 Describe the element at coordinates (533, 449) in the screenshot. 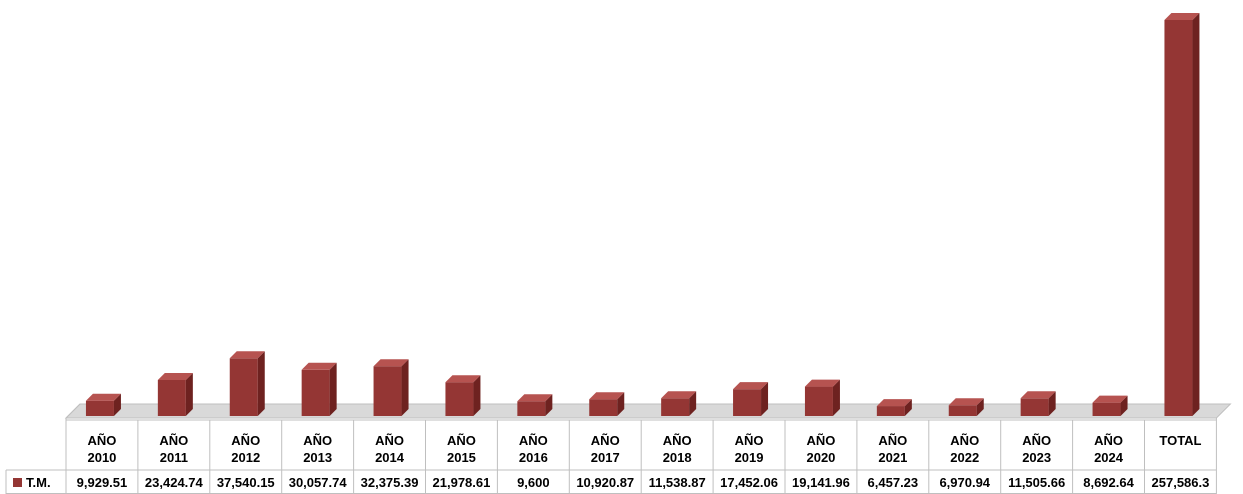

I see `category-label: AÑO 2016` at that location.